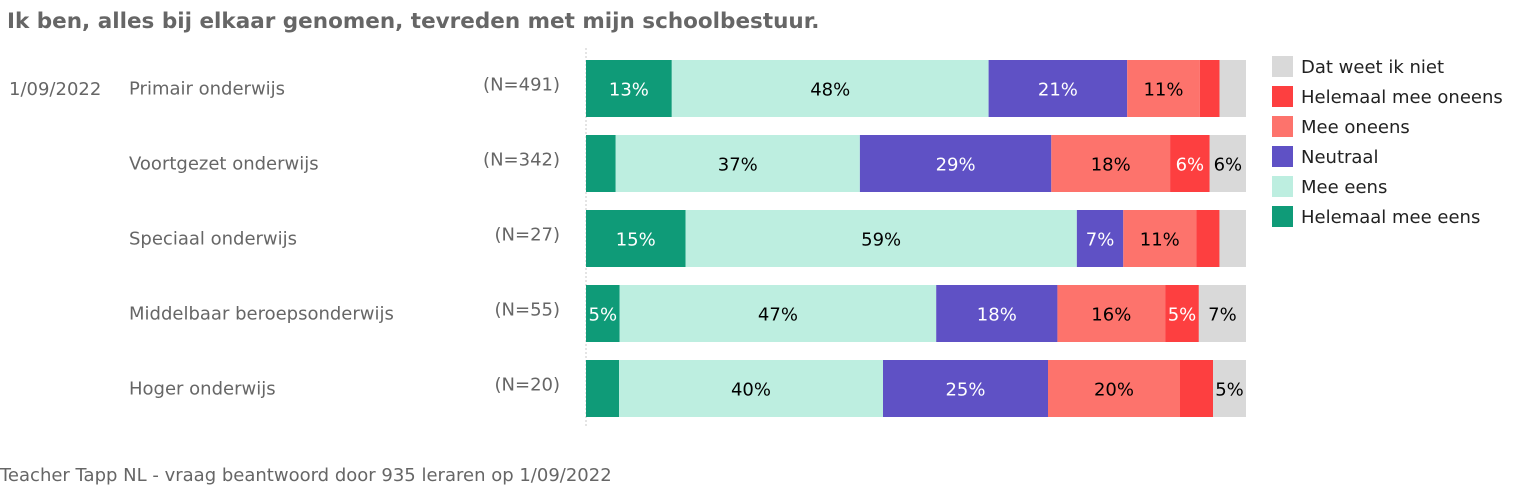 The image size is (1526, 489). What do you see at coordinates (1390, 217) in the screenshot?
I see `legend-label: Helemaal mee eens` at bounding box center [1390, 217].